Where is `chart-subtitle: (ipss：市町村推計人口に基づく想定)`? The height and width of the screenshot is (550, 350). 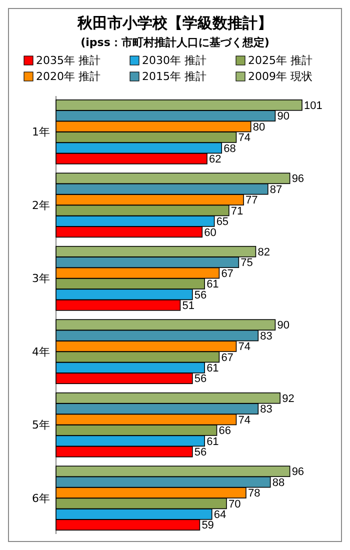
chart-subtitle: (ipss：市町村推計人口に基づく想定) is located at coordinates (175, 42).